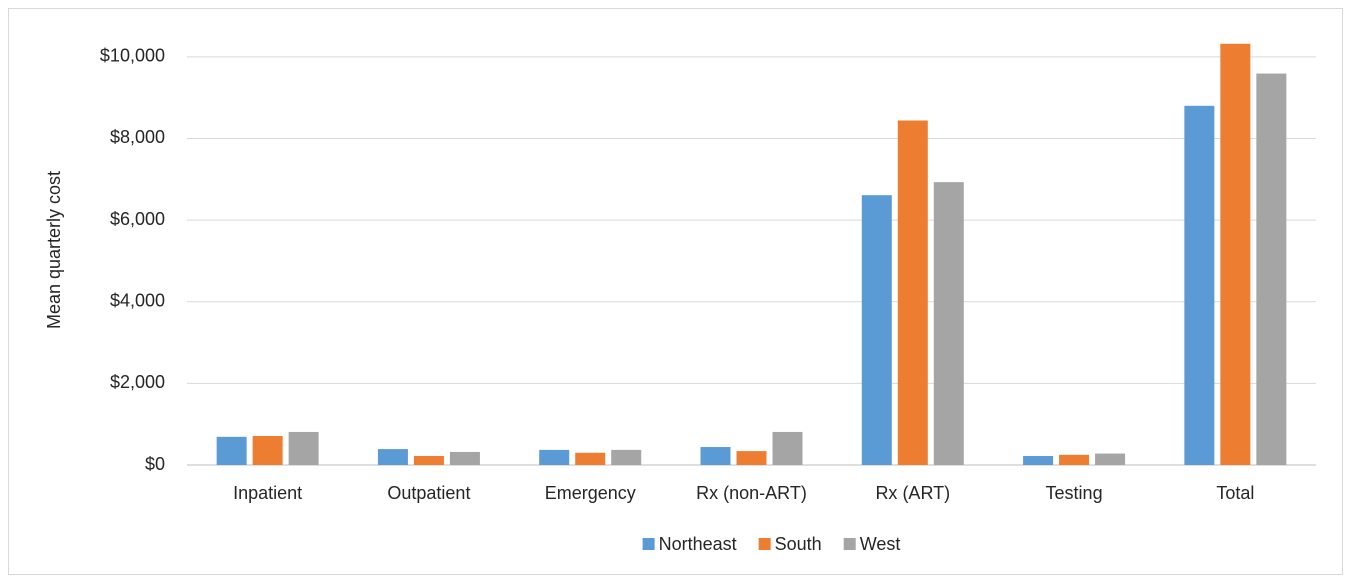 This screenshot has height=583, width=1351. Describe the element at coordinates (267, 493) in the screenshot. I see `x-tick-label: Inpatient` at that location.